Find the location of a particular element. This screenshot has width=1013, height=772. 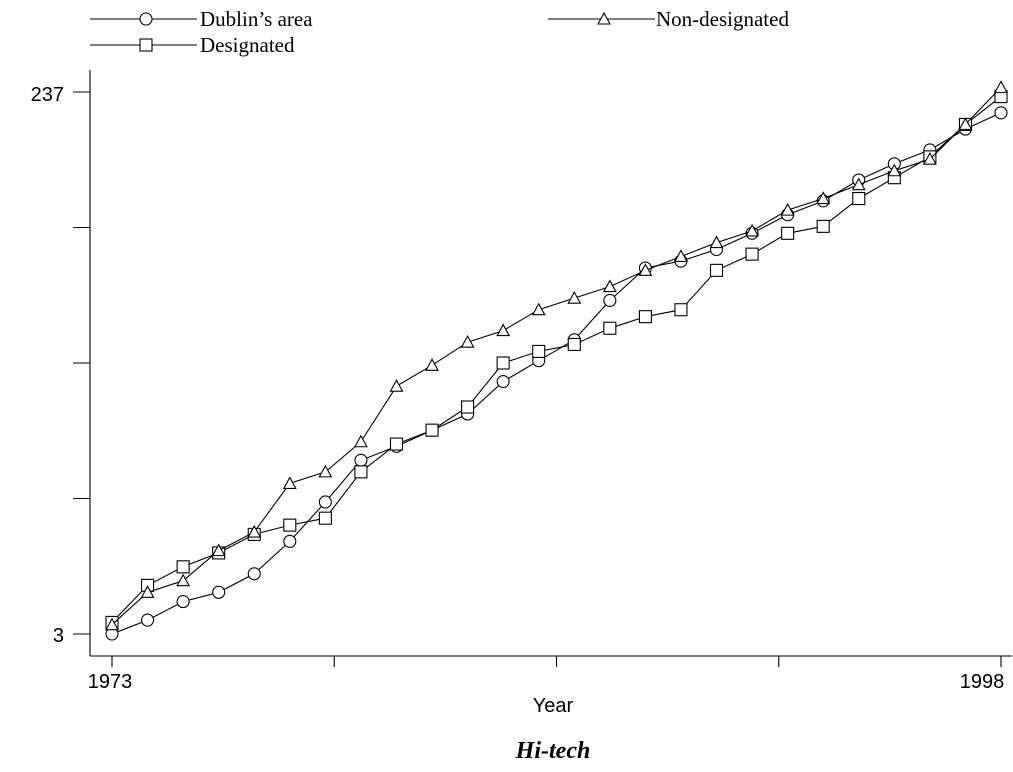

legend-entry-designated: Designated is located at coordinates (192, 45).